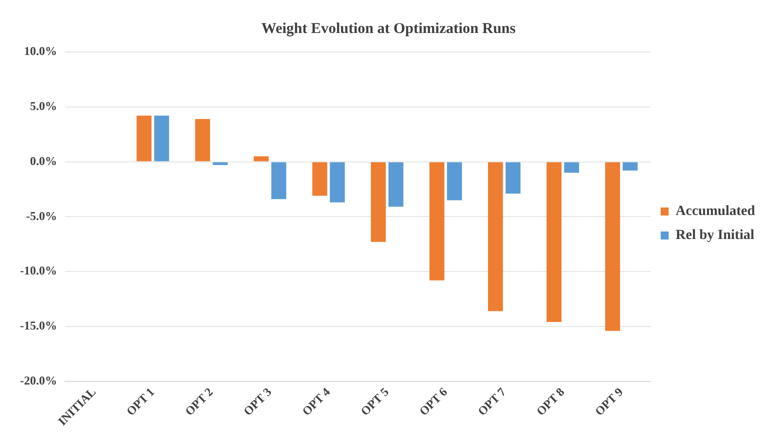 This screenshot has width=781, height=445. I want to click on legend-label: Accumulated, so click(716, 212).